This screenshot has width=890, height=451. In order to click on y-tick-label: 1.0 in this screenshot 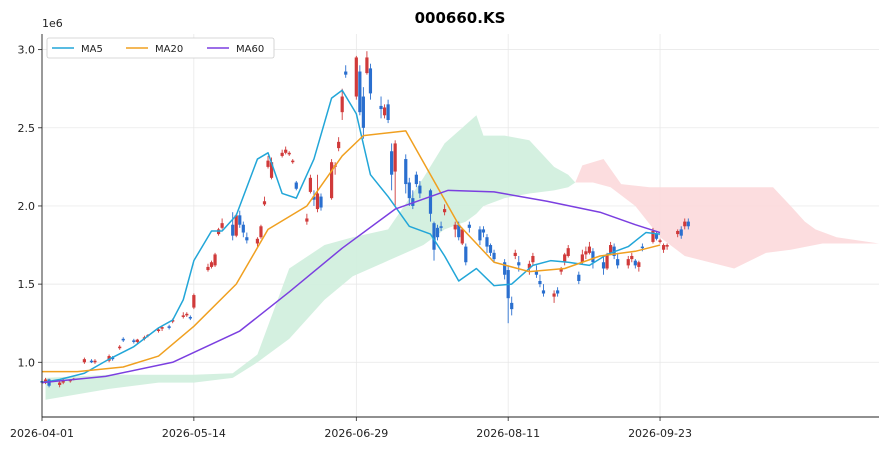, I will do `click(27, 362)`.